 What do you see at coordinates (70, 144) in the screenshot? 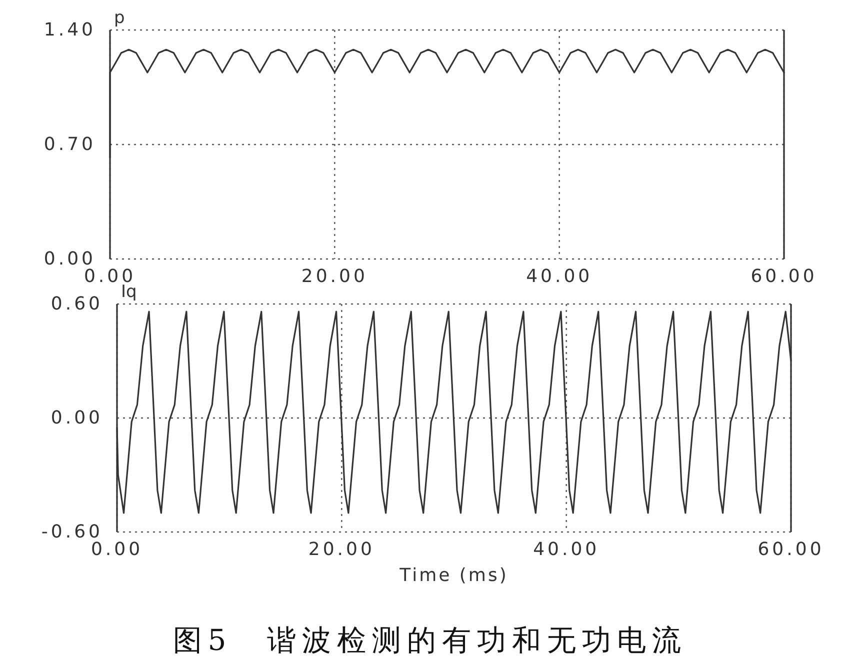
I see `y-tick-label: 0.70` at bounding box center [70, 144].